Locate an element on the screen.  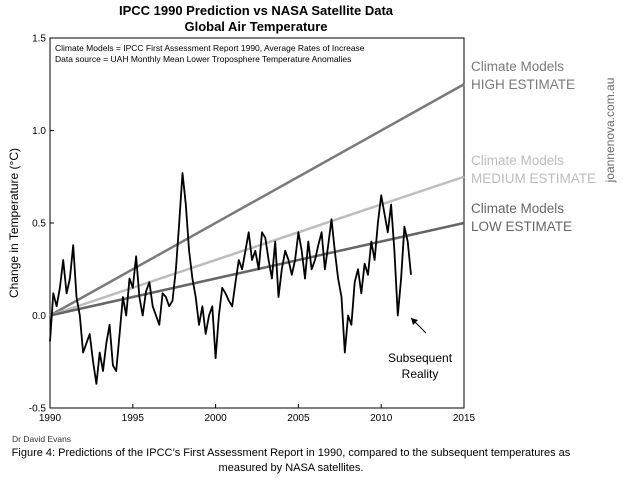
y-tick-label: -0.5 is located at coordinates (38, 409).